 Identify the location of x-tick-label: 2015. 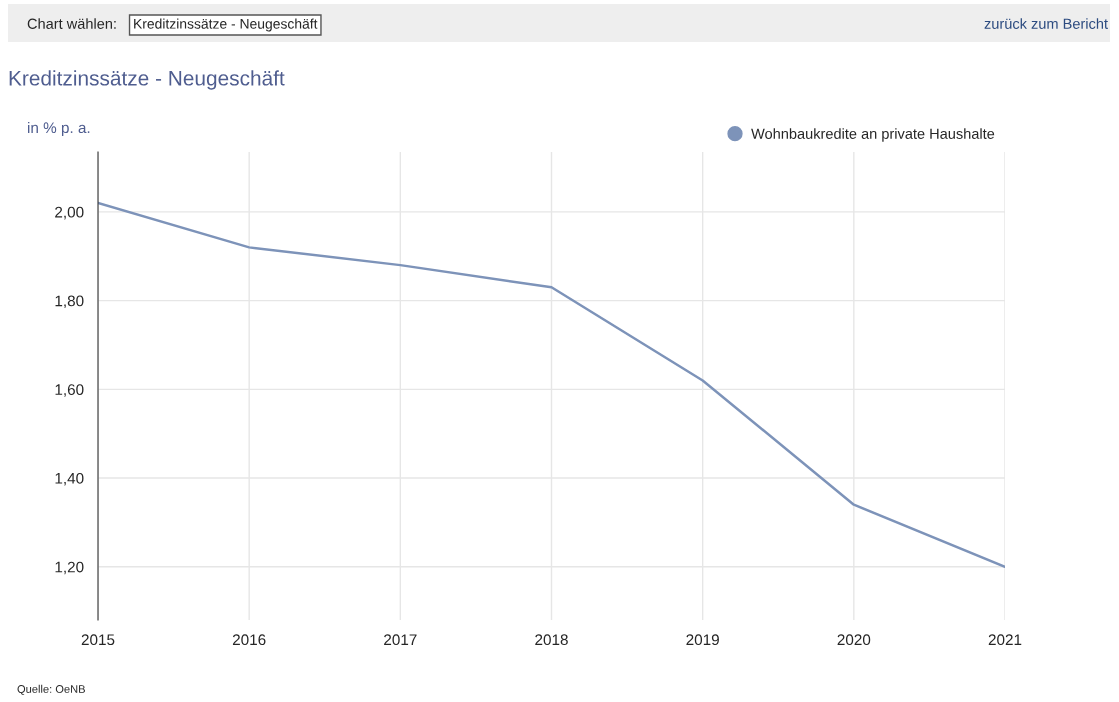
(98, 640).